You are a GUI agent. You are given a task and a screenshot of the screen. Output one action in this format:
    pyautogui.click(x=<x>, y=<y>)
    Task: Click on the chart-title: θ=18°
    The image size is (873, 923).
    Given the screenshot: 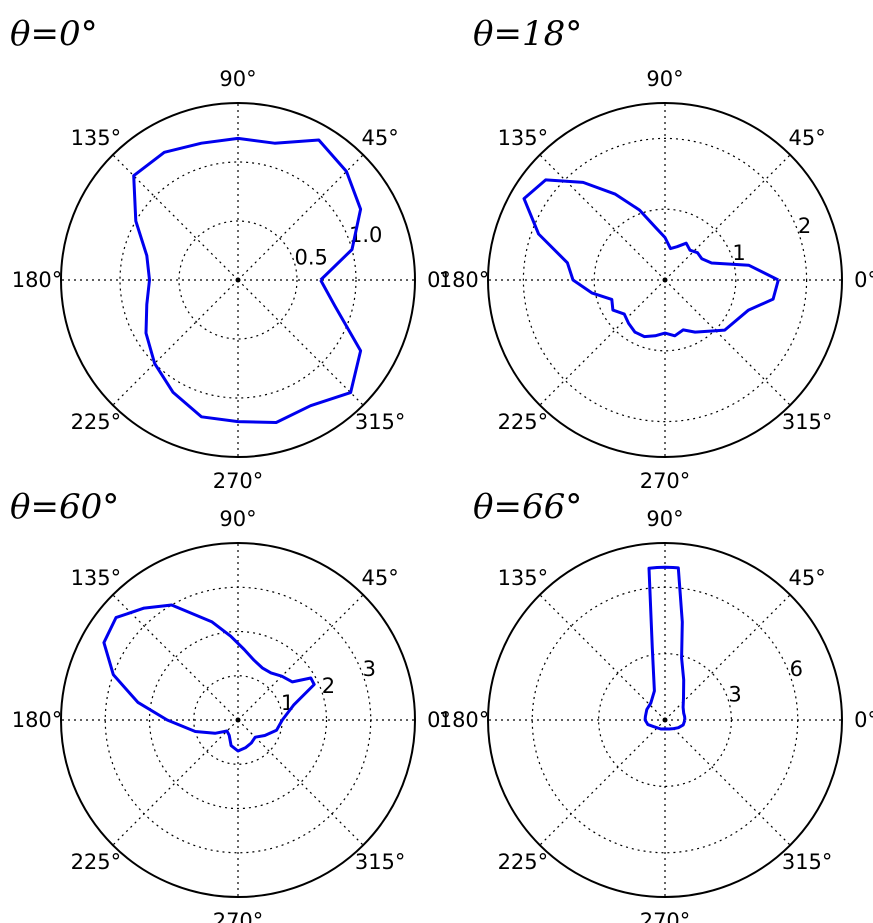 What is the action you would take?
    pyautogui.click(x=527, y=34)
    